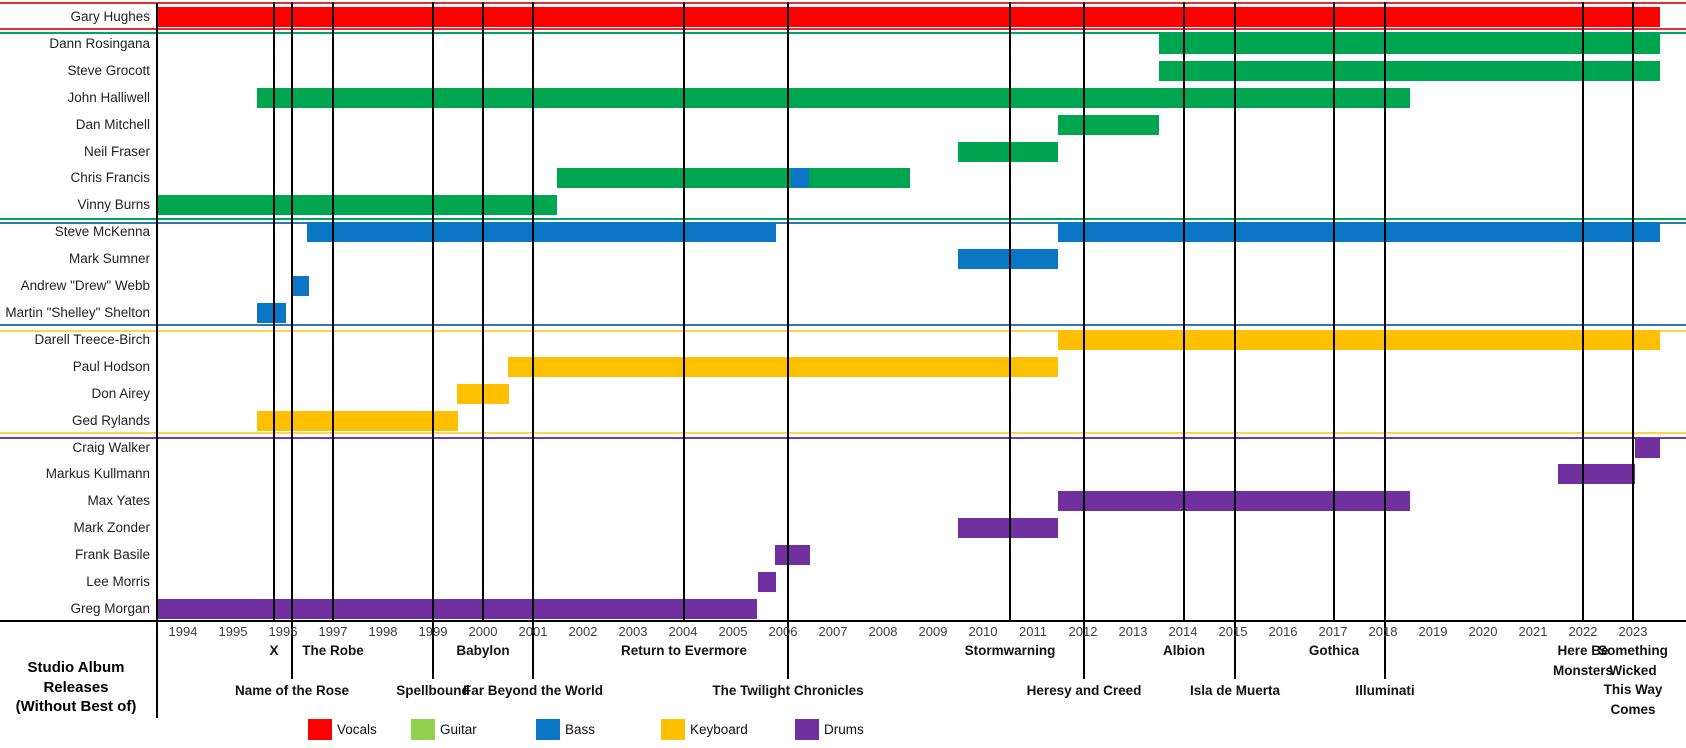 The width and height of the screenshot is (1686, 748). I want to click on member-label: Neil Fraser, so click(116, 151).